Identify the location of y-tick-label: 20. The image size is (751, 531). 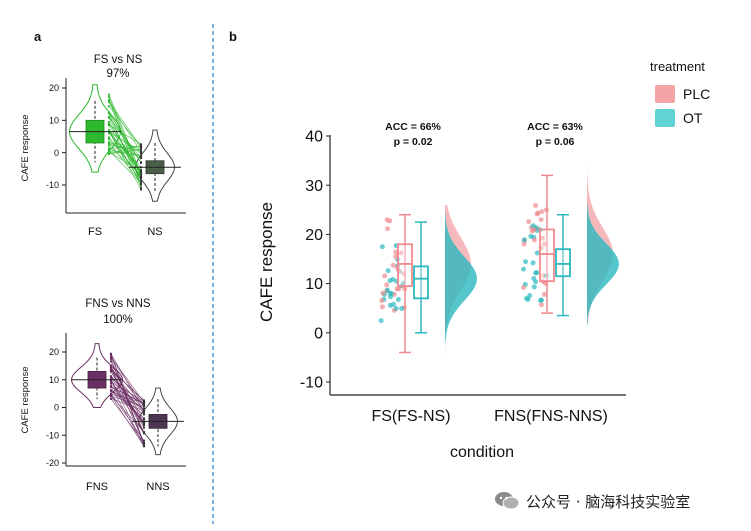
(54, 88).